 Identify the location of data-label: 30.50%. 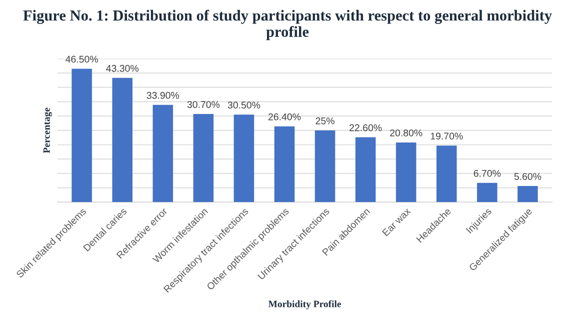
(244, 105).